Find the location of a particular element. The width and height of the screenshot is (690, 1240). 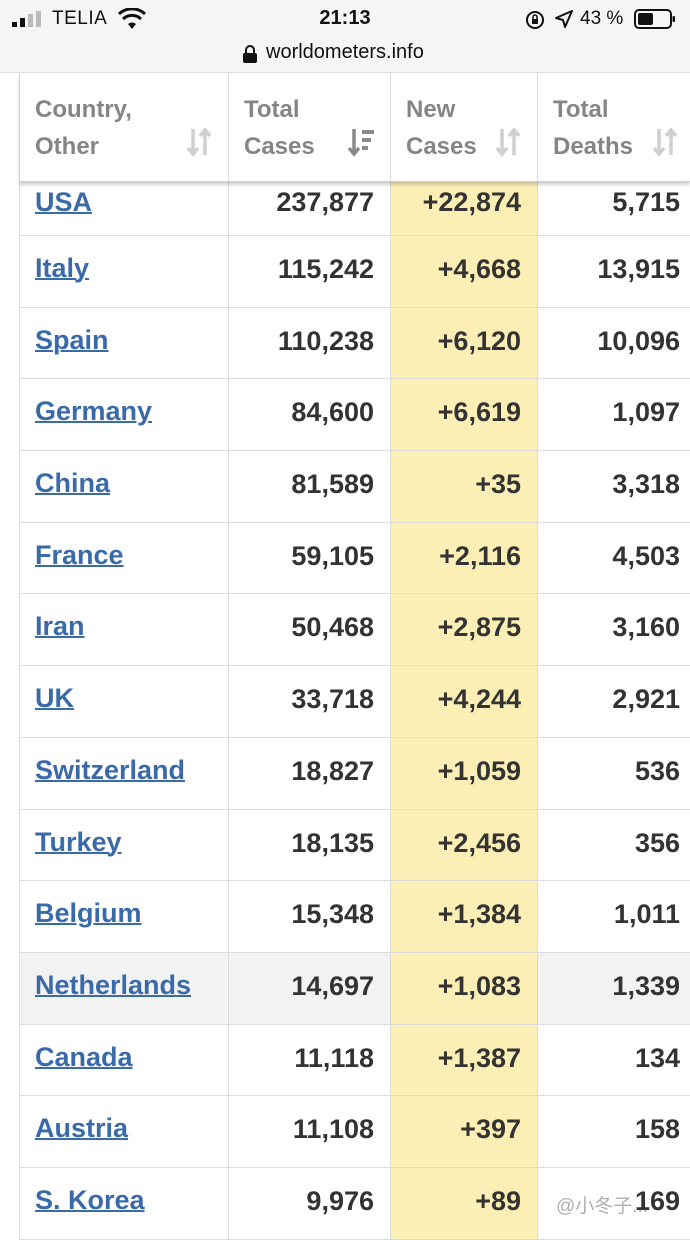

country-cell: Netherlands is located at coordinates (123, 988).